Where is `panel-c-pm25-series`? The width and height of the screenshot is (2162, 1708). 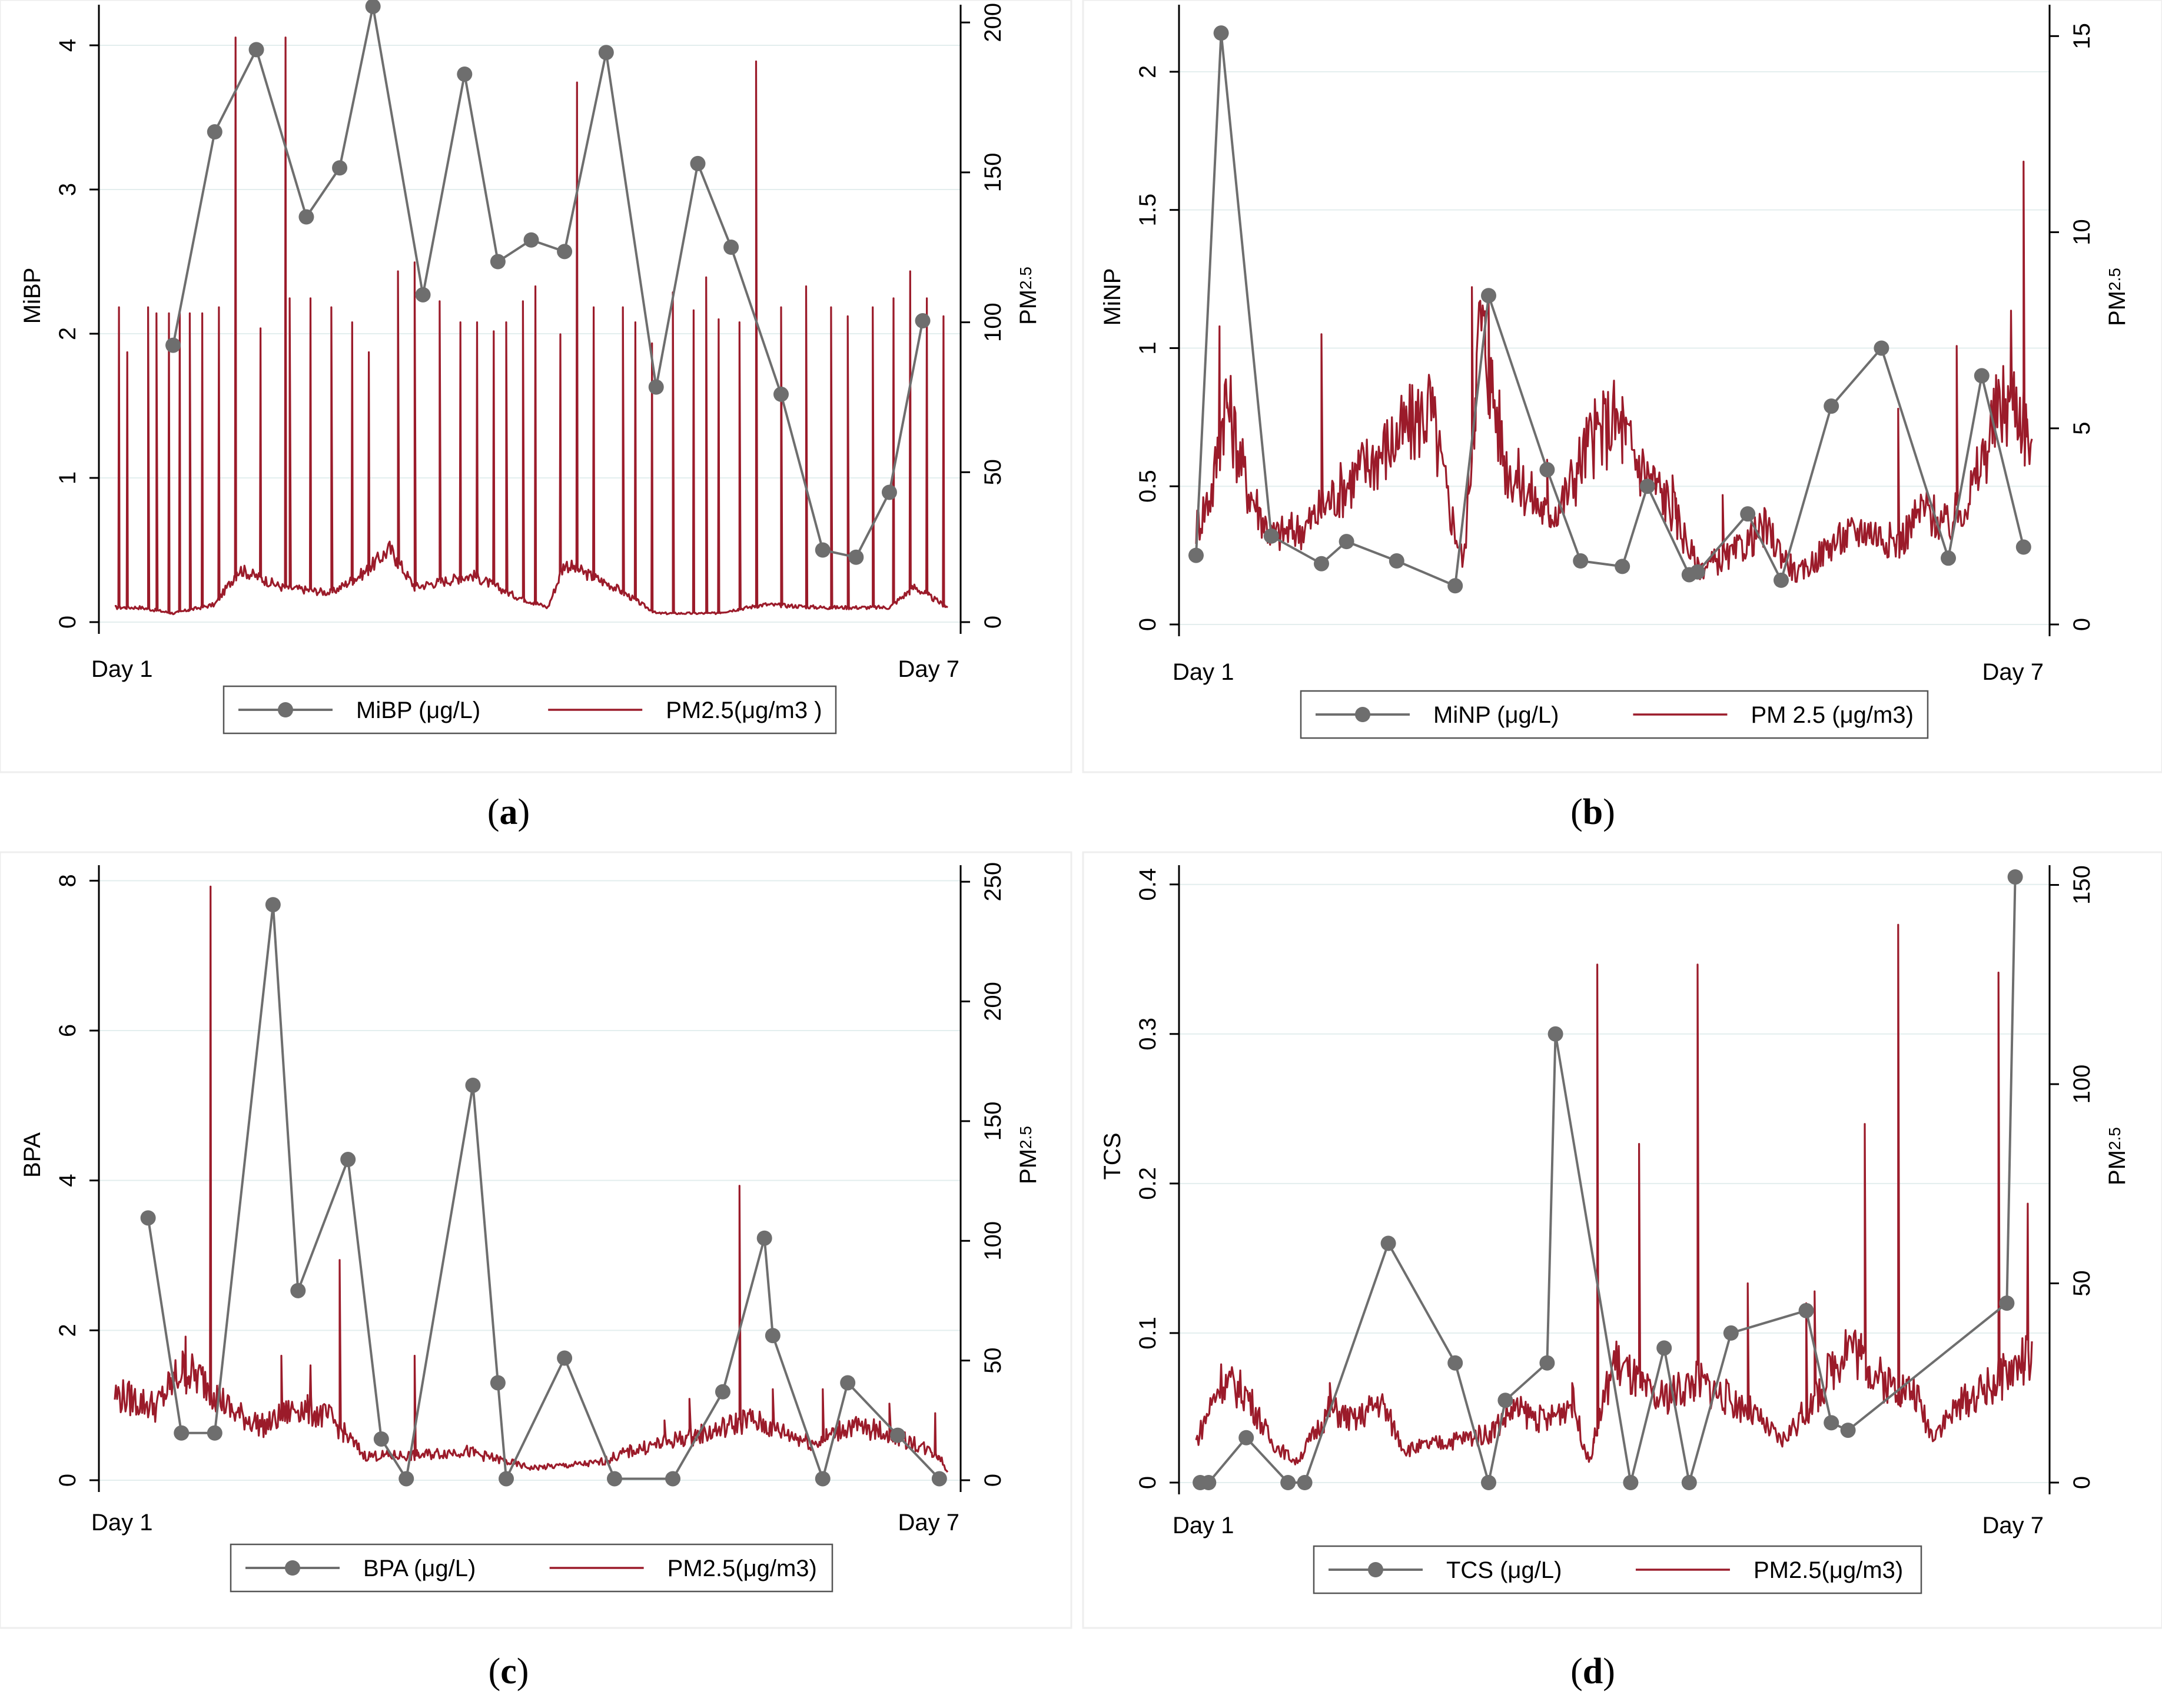
panel-c-pm25-series is located at coordinates (531, 1179).